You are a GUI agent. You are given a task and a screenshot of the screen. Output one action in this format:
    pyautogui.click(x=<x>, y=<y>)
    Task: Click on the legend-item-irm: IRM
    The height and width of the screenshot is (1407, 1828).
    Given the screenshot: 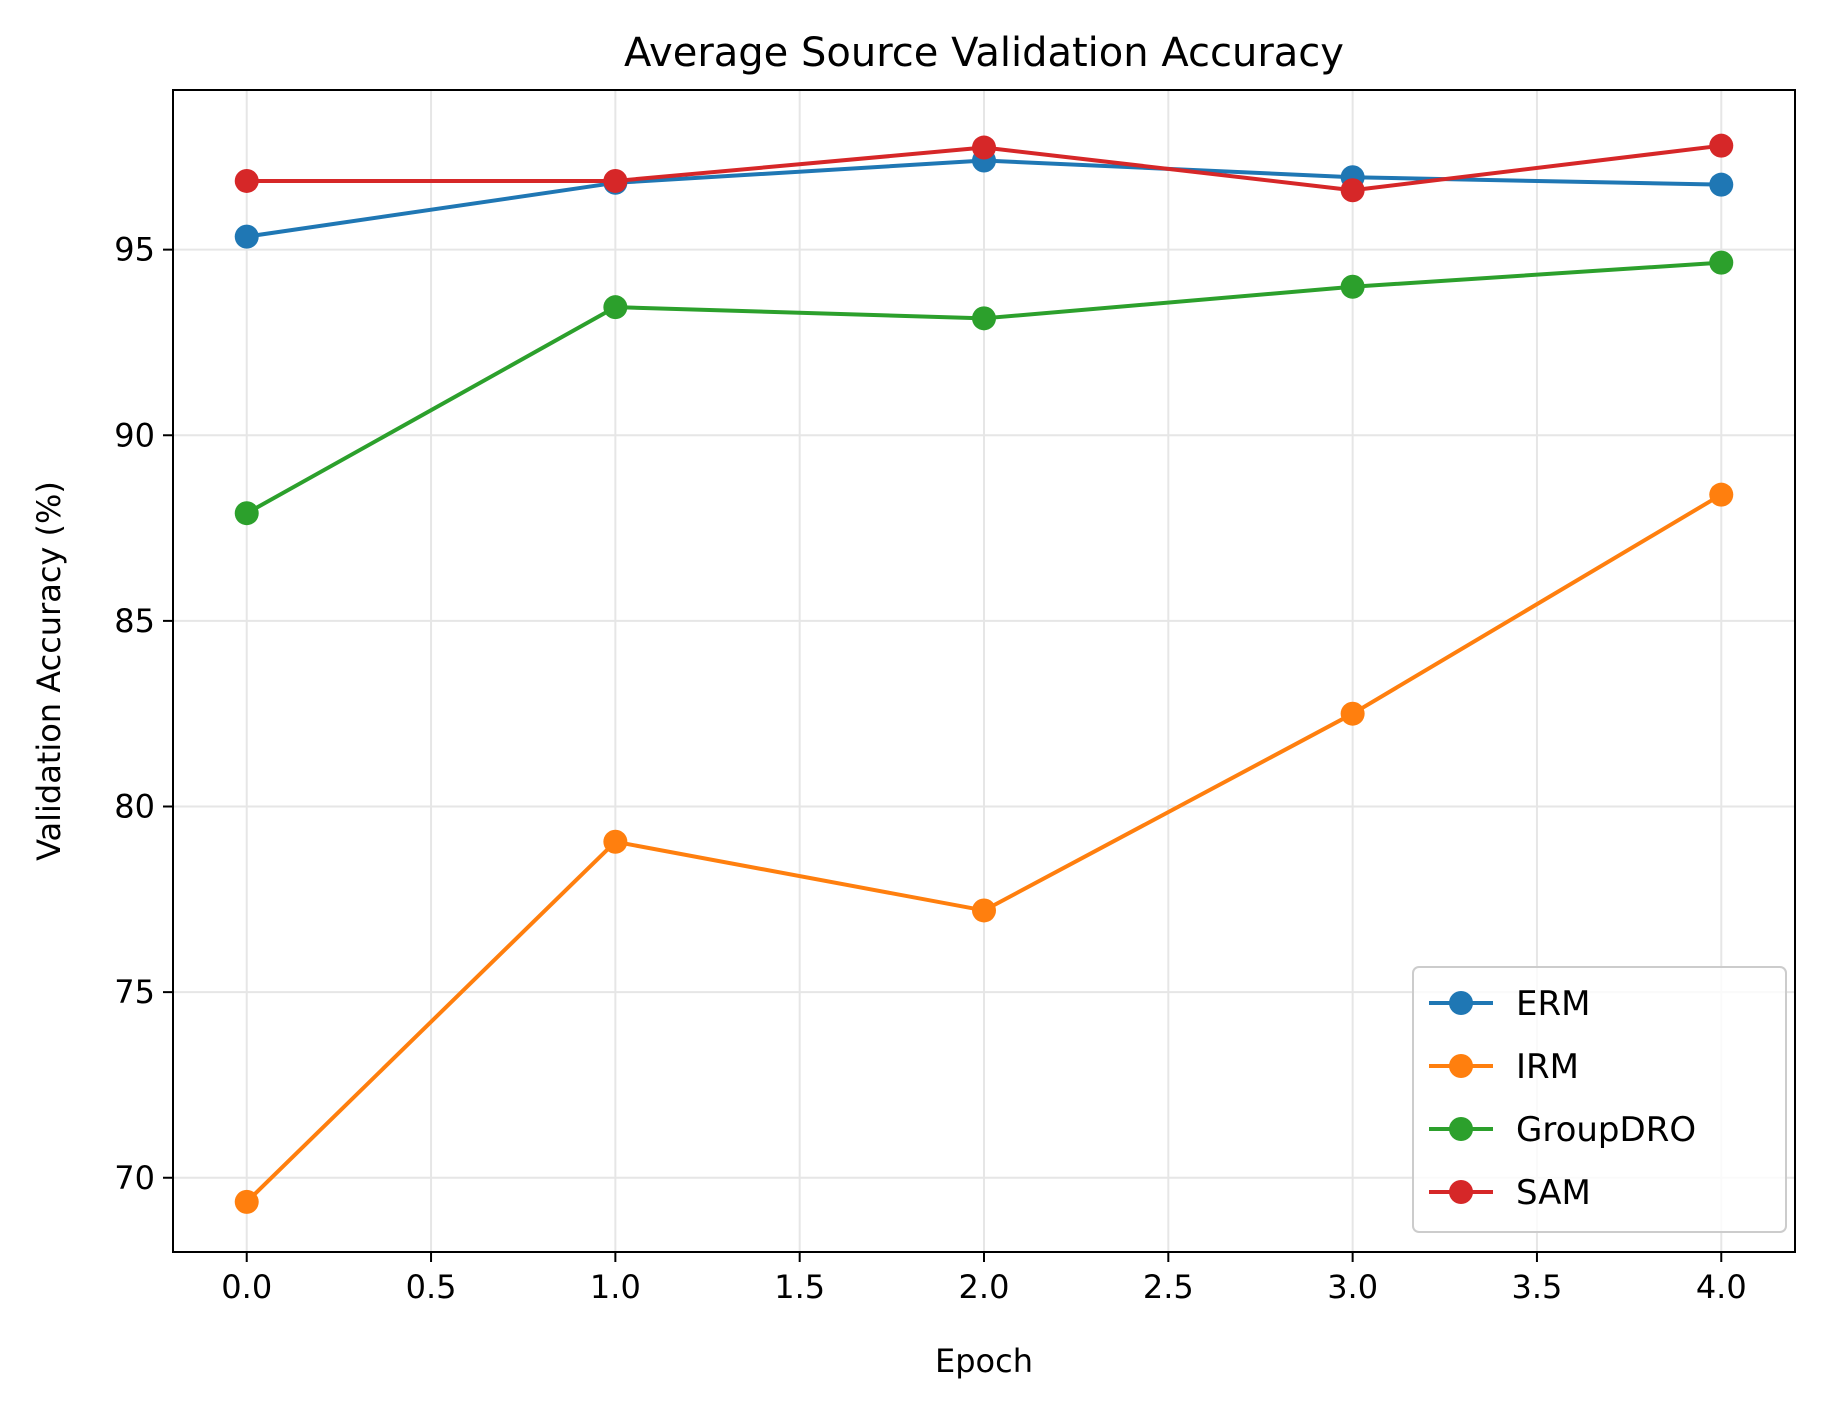 What is the action you would take?
    pyautogui.click(x=1504, y=1067)
    